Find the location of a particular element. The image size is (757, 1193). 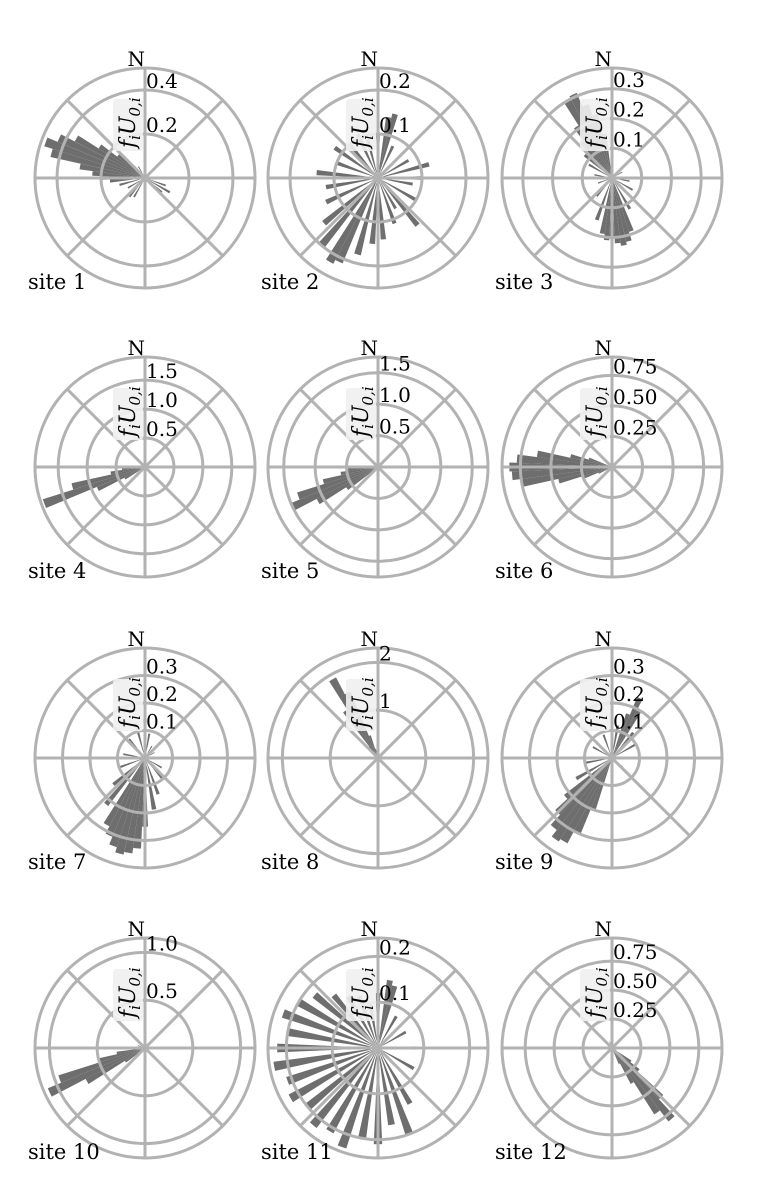

site-label: site 8 is located at coordinates (290, 862).